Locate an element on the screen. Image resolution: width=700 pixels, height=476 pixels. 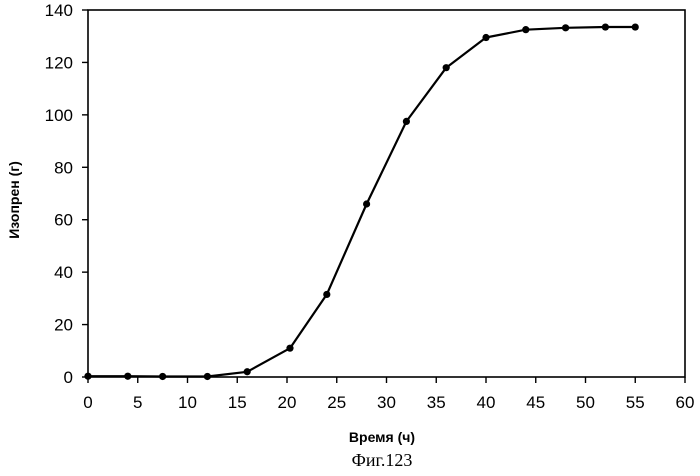
x-tick-label: 55 is located at coordinates (635, 402).